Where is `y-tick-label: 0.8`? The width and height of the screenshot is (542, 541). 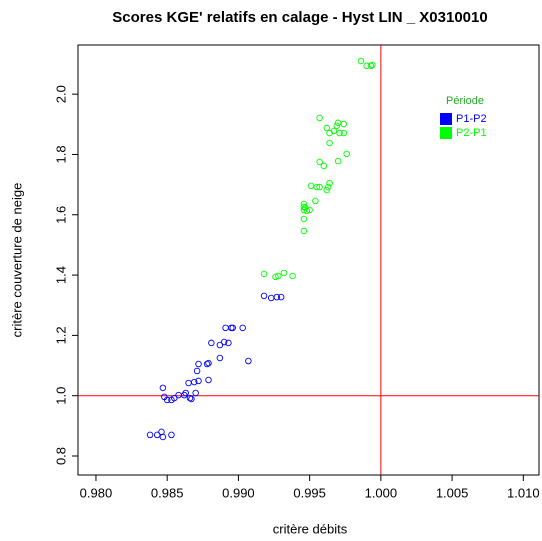
y-tick-label: 0.8 is located at coordinates (60, 456).